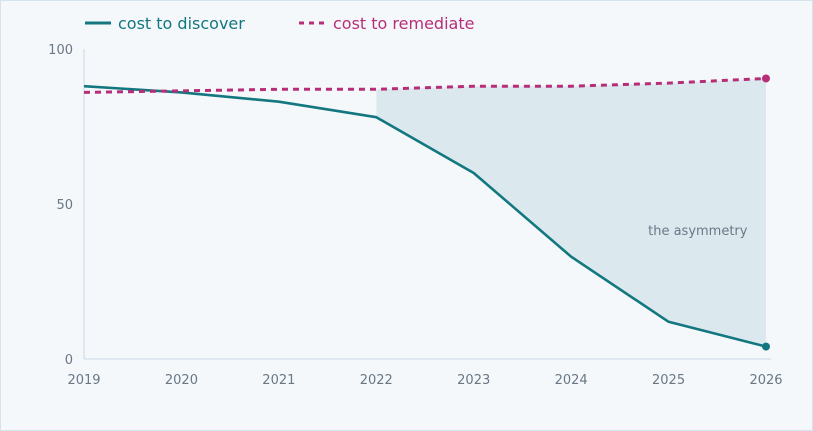 This screenshot has width=813, height=431. I want to click on y-tick-label-100: 100, so click(60, 50).